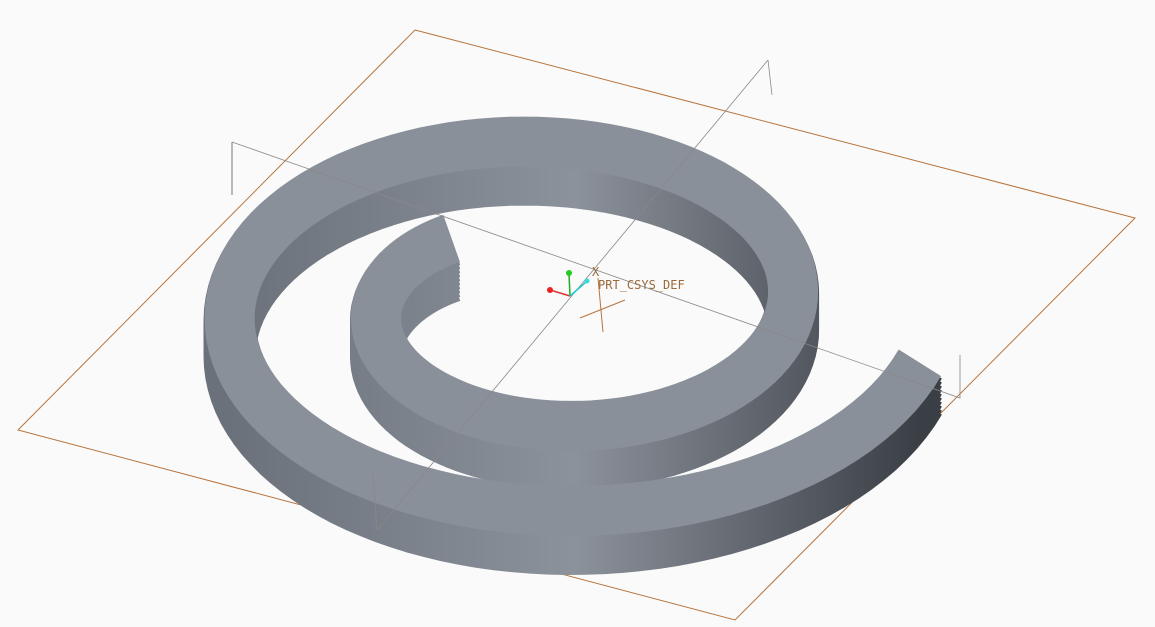  What do you see at coordinates (550, 290) in the screenshot?
I see `axis-x-tip` at bounding box center [550, 290].